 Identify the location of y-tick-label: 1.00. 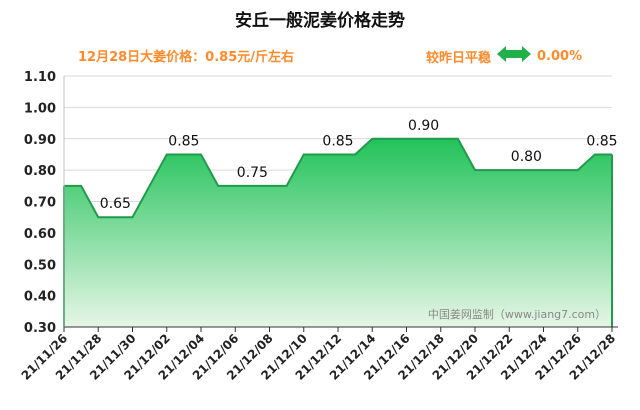
(40, 108).